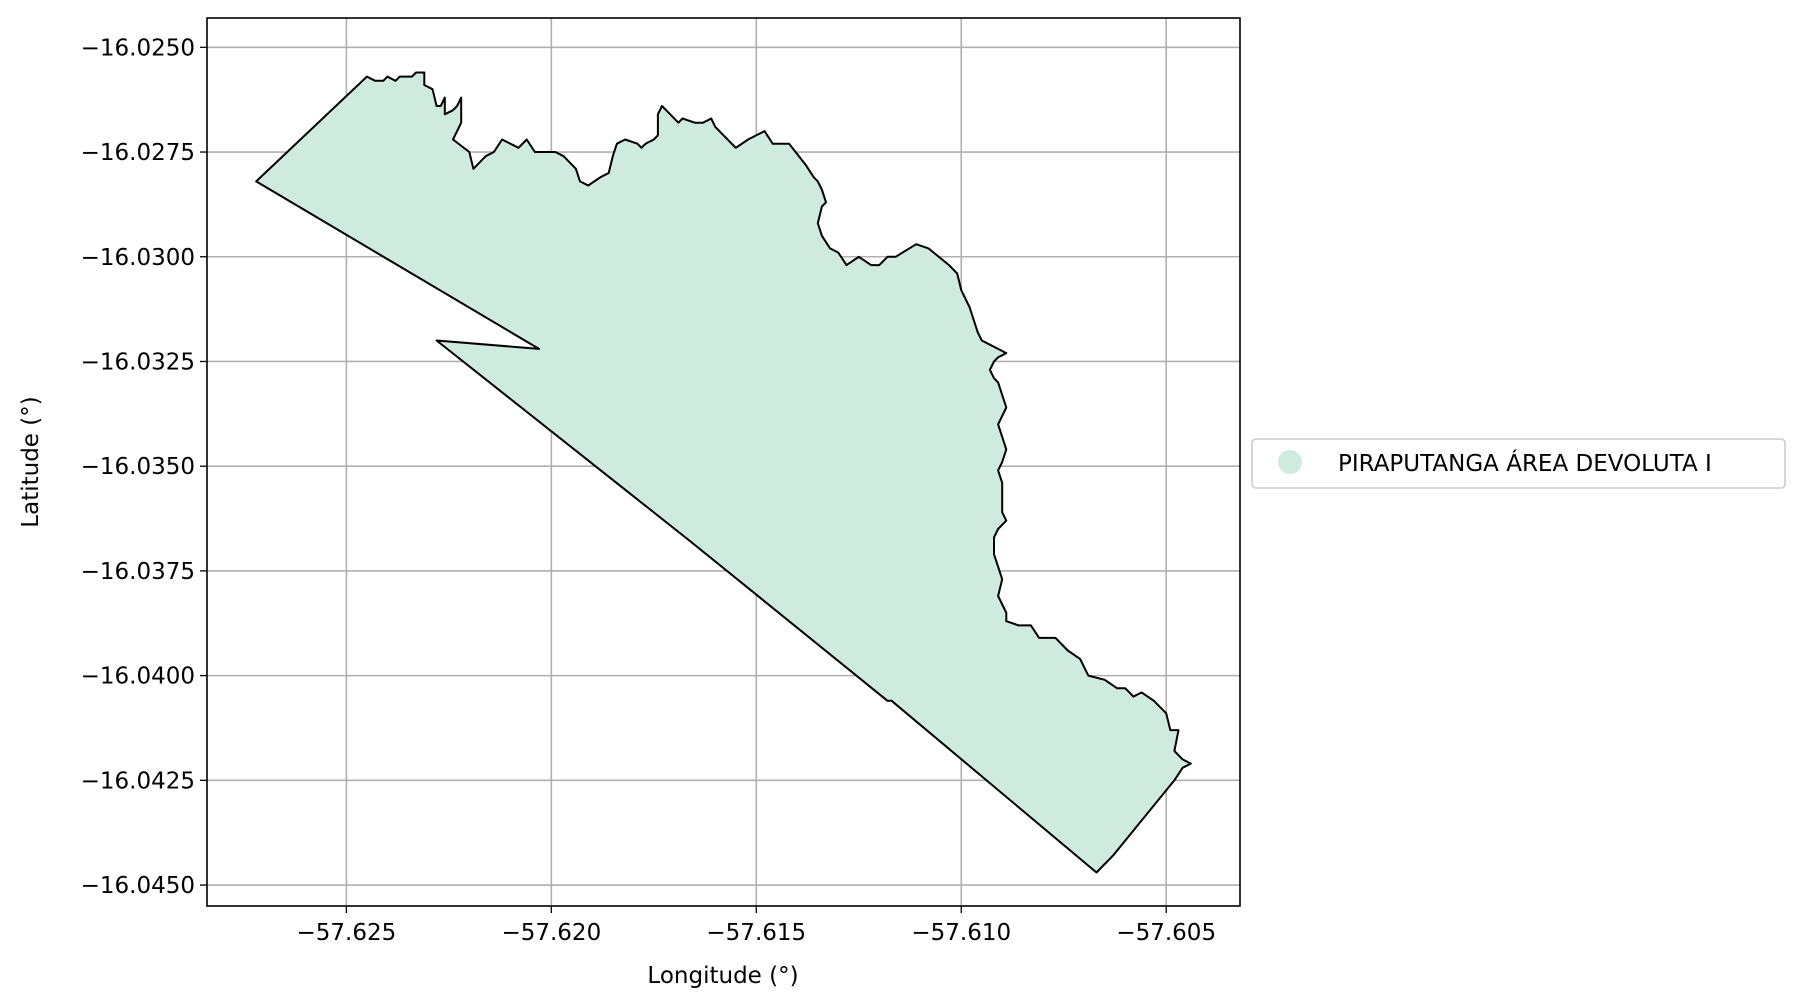 The width and height of the screenshot is (1798, 1006). I want to click on x-tick-label: −57.625, so click(346, 933).